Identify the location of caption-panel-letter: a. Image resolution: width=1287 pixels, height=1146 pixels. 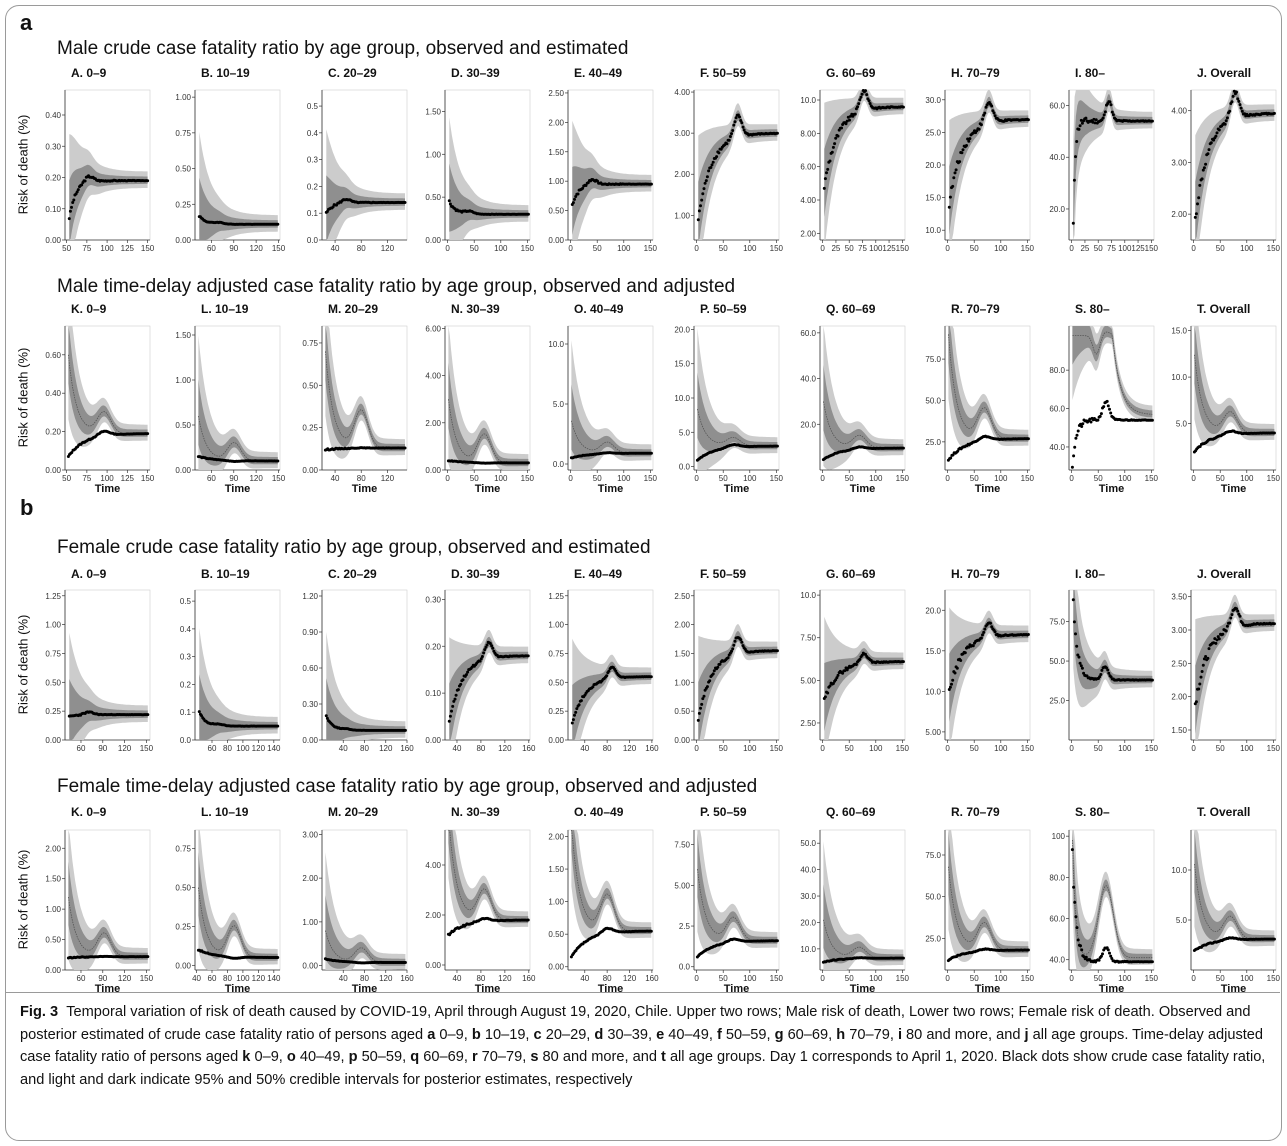
(431, 1034).